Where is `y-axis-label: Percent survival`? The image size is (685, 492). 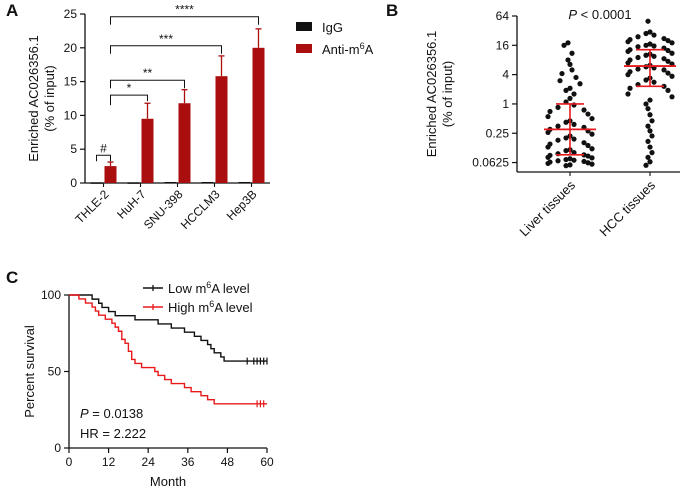 y-axis-label: Percent survival is located at coordinates (29, 371).